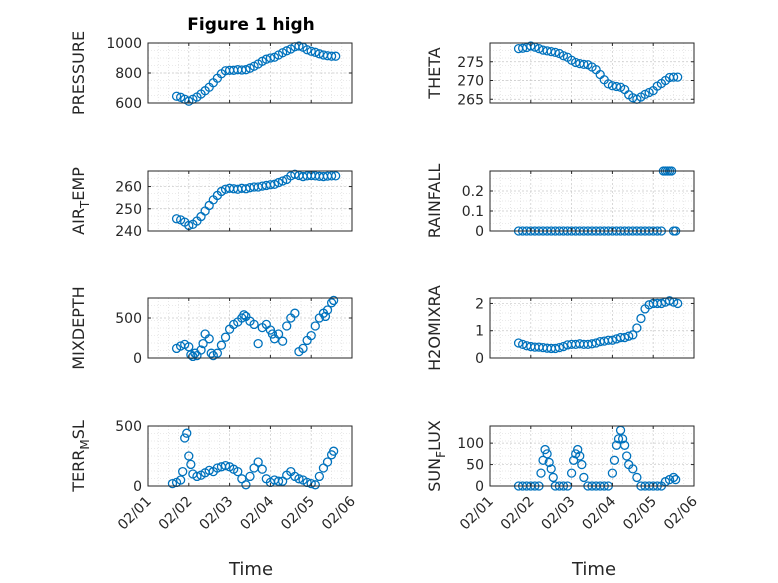 This screenshot has height=583, width=778. Describe the element at coordinates (473, 212) in the screenshot. I see `y-tick-label: 0.1` at that location.